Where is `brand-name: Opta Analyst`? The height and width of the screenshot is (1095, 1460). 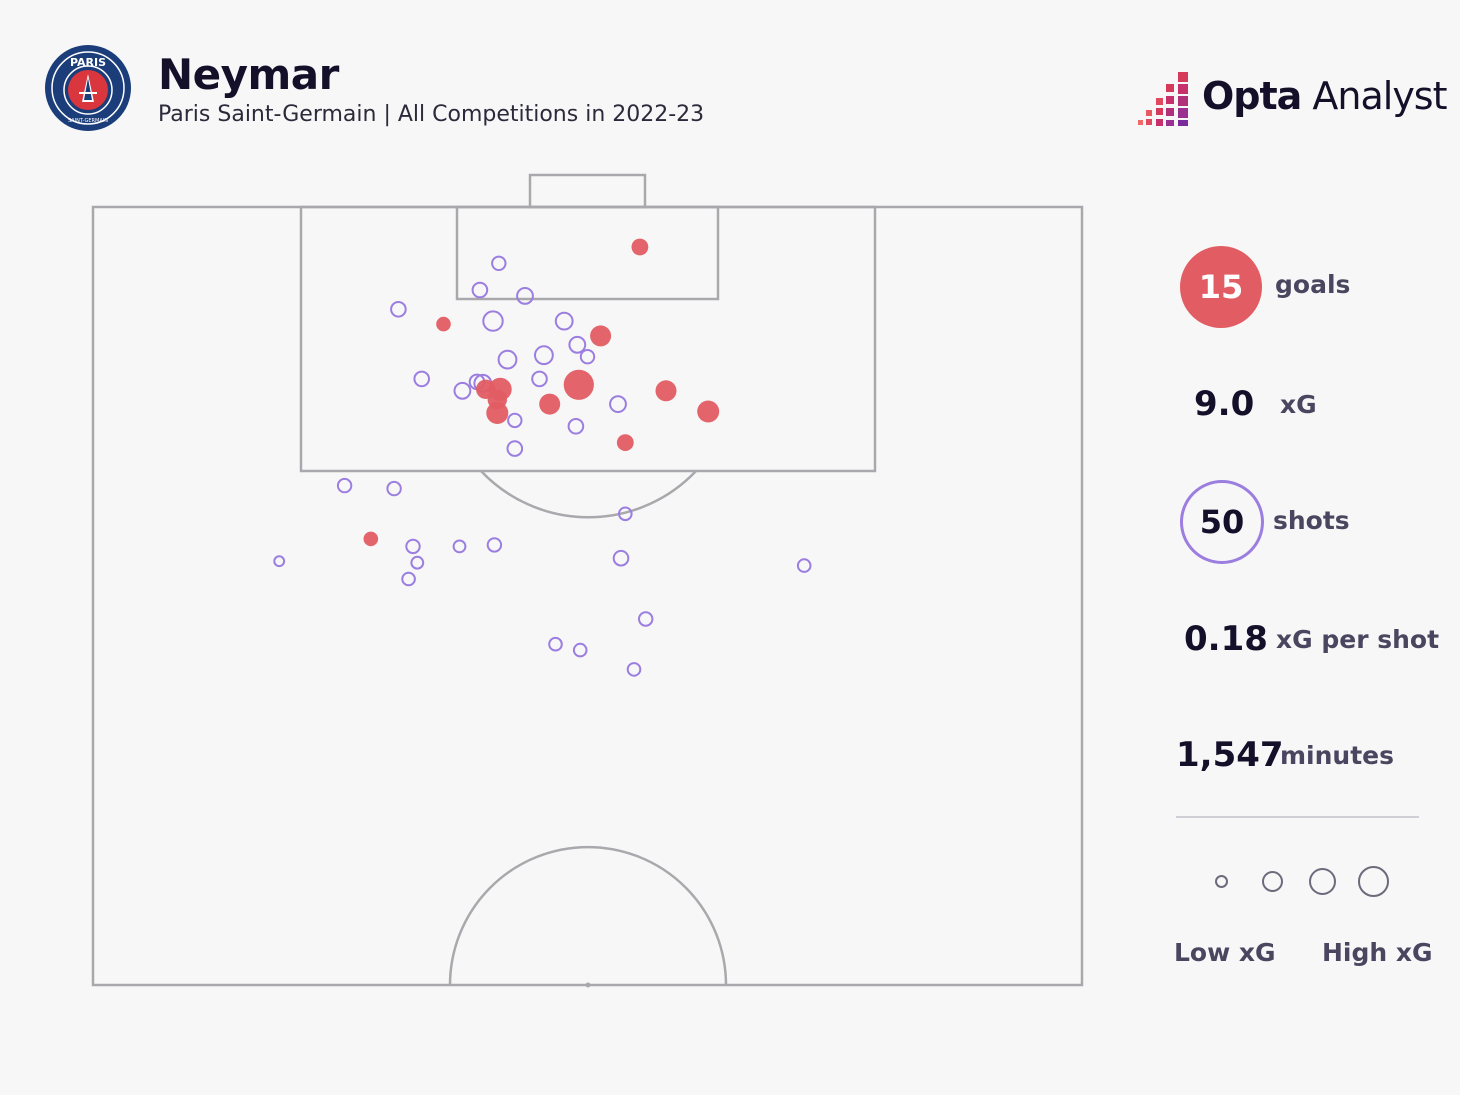 brand-name: Opta Analyst is located at coordinates (1325, 96).